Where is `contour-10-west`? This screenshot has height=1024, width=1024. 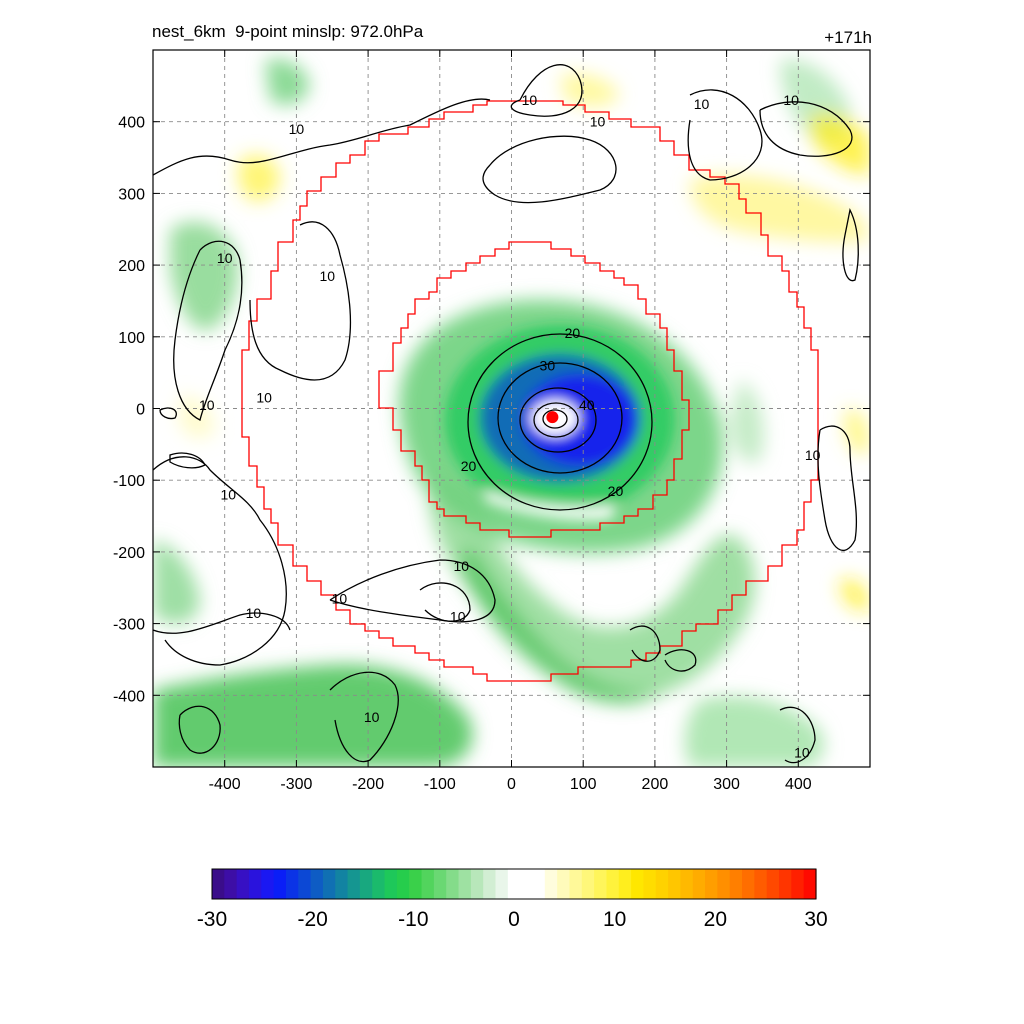
contour-10-west is located at coordinates (300, 301).